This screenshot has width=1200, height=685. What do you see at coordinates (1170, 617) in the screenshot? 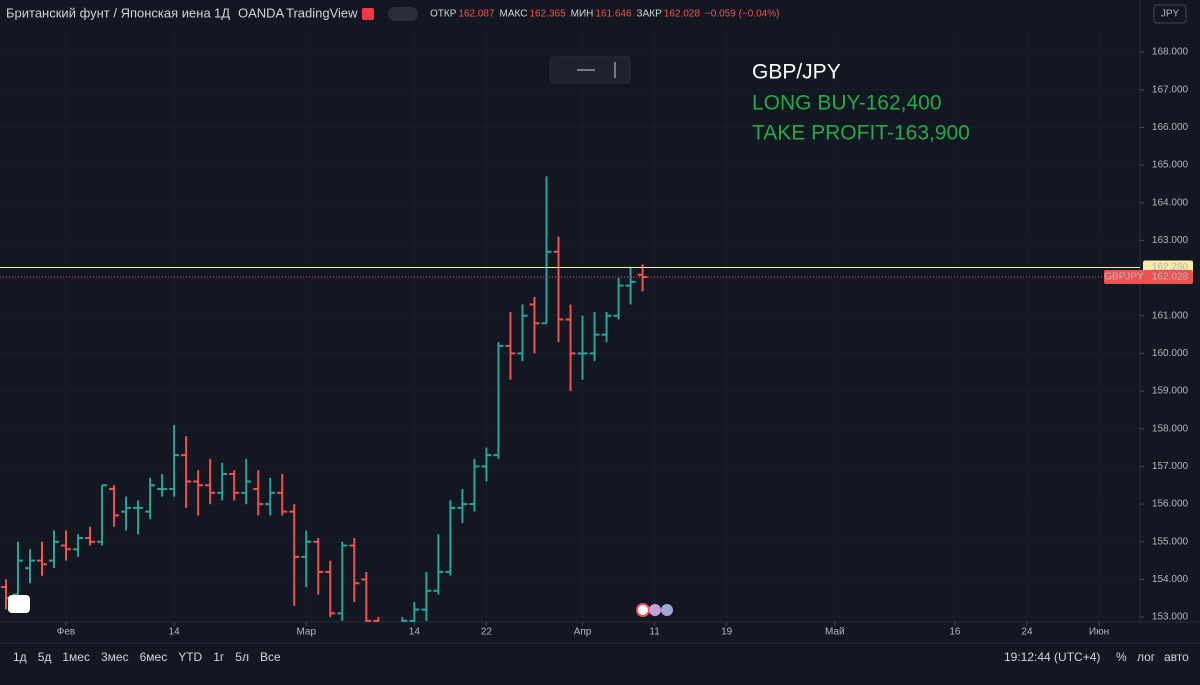
I see `y-tick-label: 153.000` at bounding box center [1170, 617].